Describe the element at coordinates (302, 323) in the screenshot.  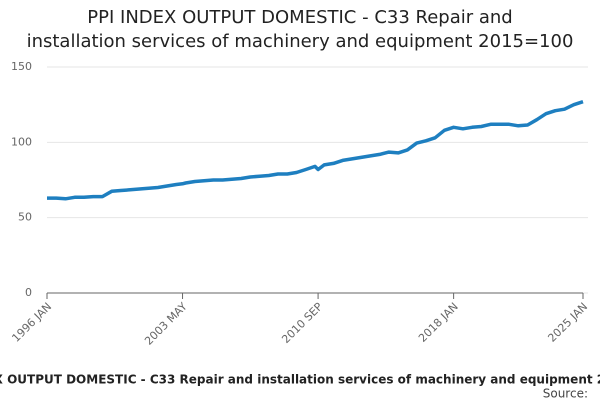
I see `x-tick-label: 2010 SEP` at that location.